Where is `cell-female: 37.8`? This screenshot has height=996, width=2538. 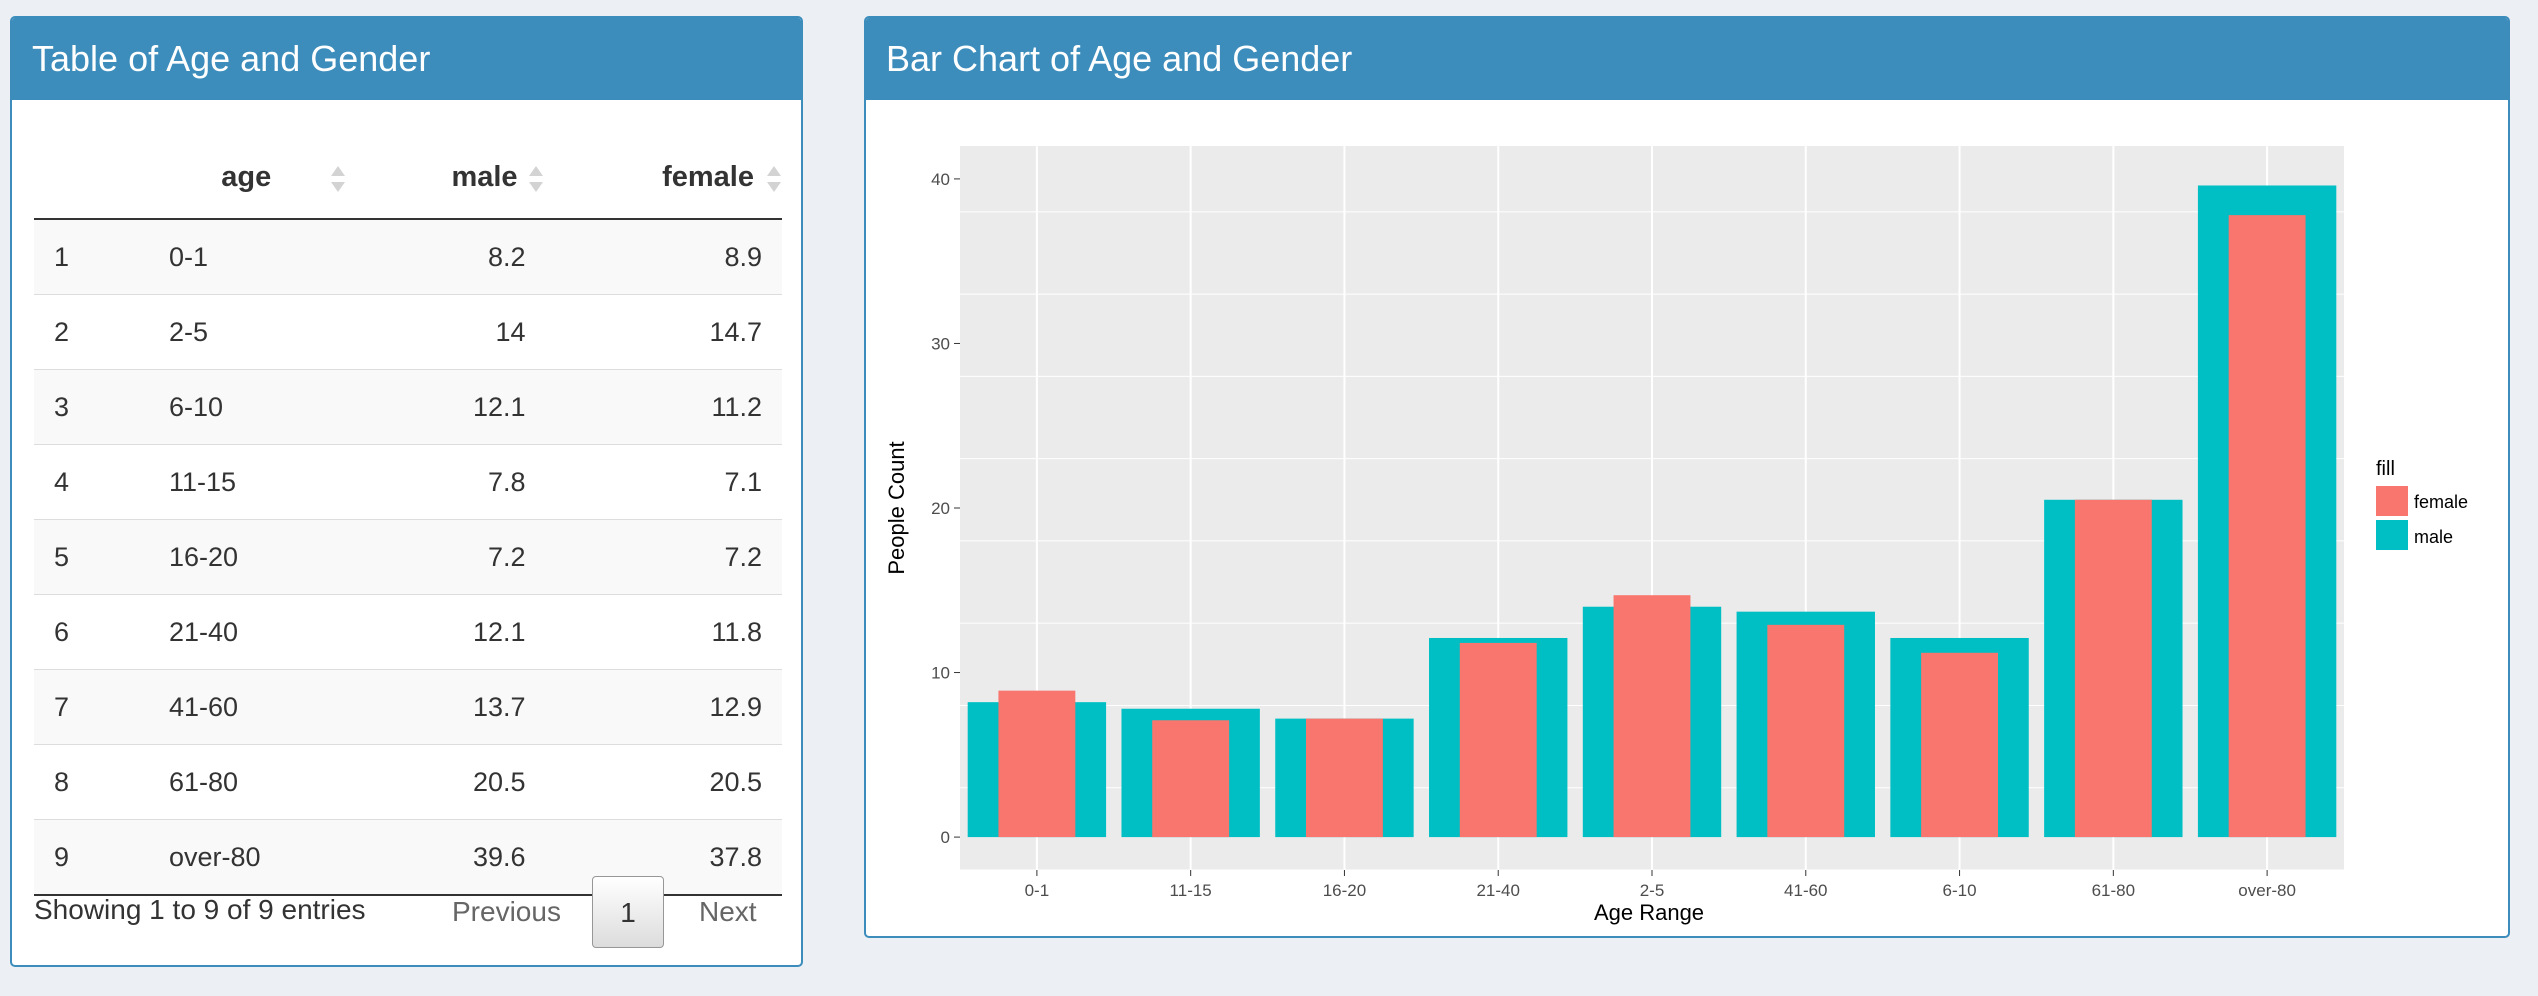 cell-female: 37.8 is located at coordinates (663, 857).